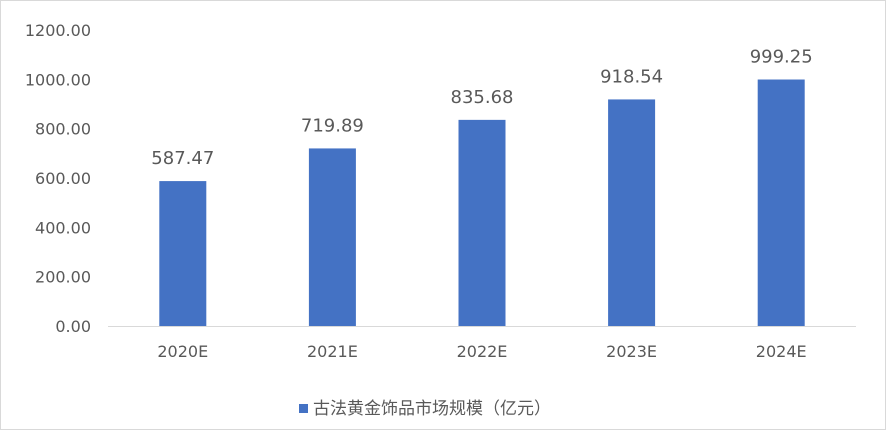  What do you see at coordinates (781, 57) in the screenshot?
I see `data-label-2024E: 999.25` at bounding box center [781, 57].